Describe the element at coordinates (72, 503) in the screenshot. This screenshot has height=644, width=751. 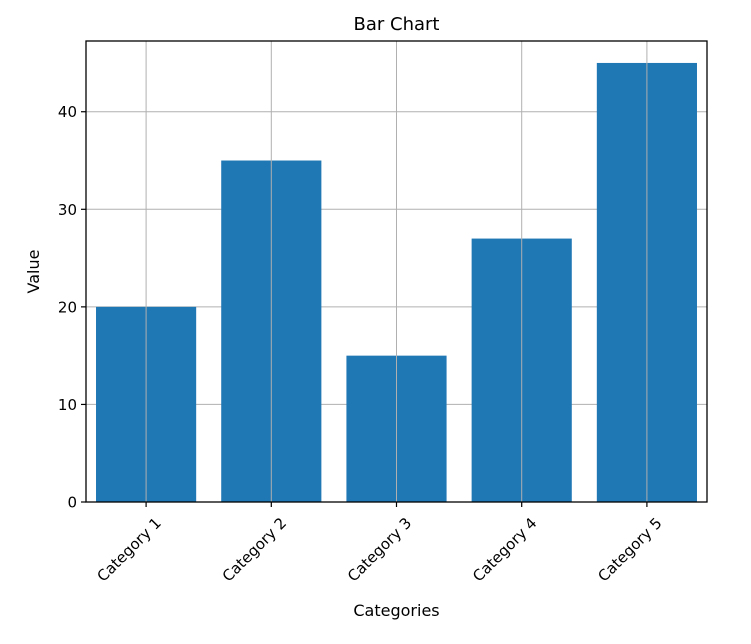
I see `y-tick-label-0: 0` at that location.